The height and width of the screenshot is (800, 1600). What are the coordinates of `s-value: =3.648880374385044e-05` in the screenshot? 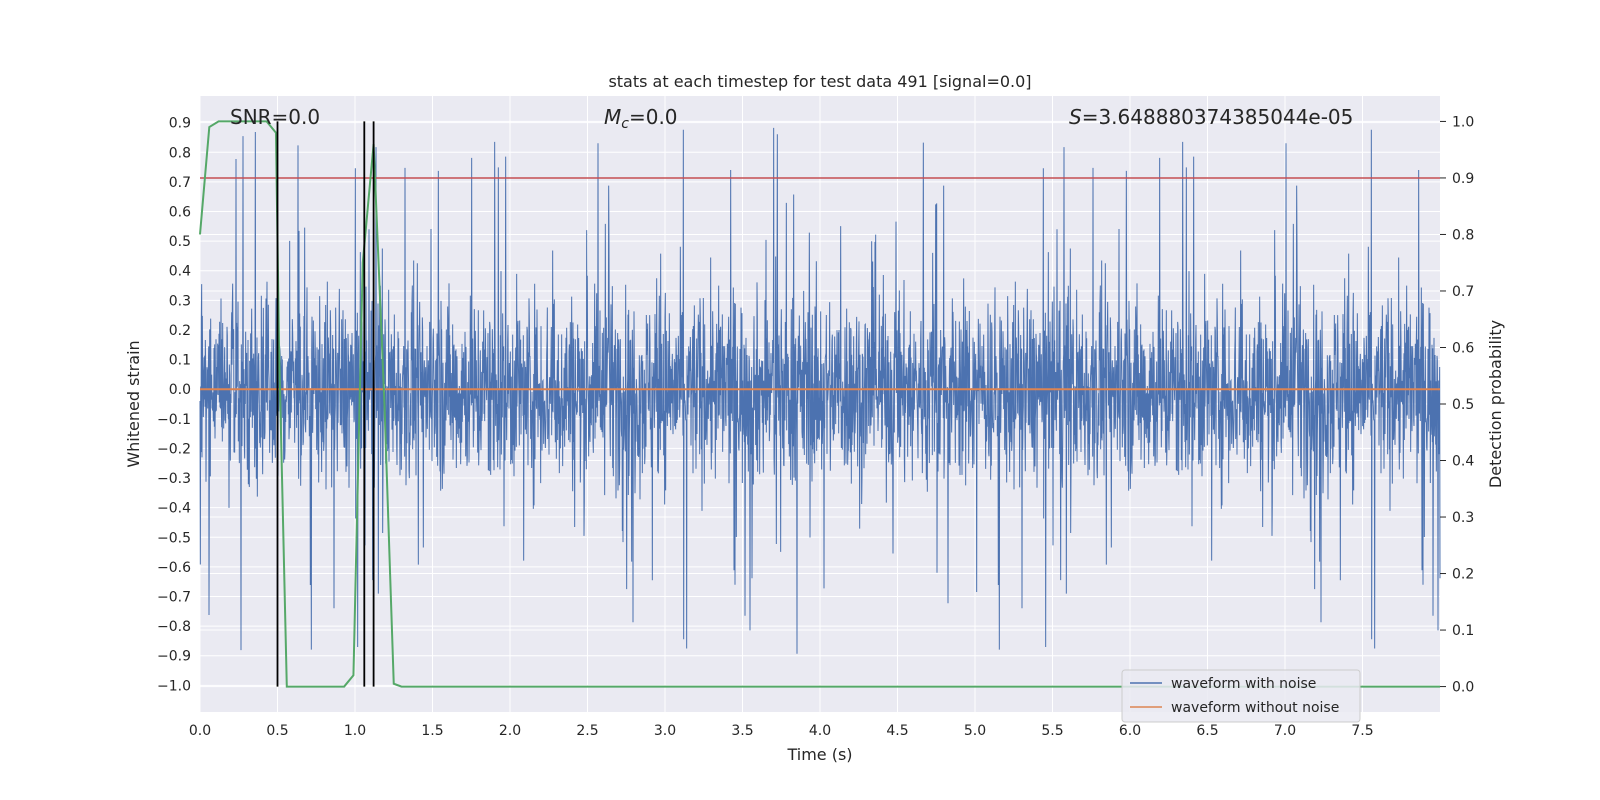 It's located at (1218, 117).